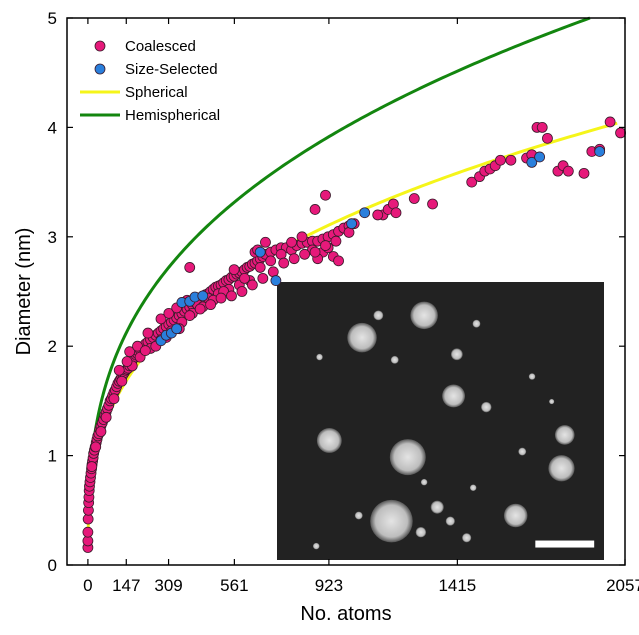 This screenshot has height=635, width=639. Describe the element at coordinates (156, 92) in the screenshot. I see `legend-label: Spherical` at that location.